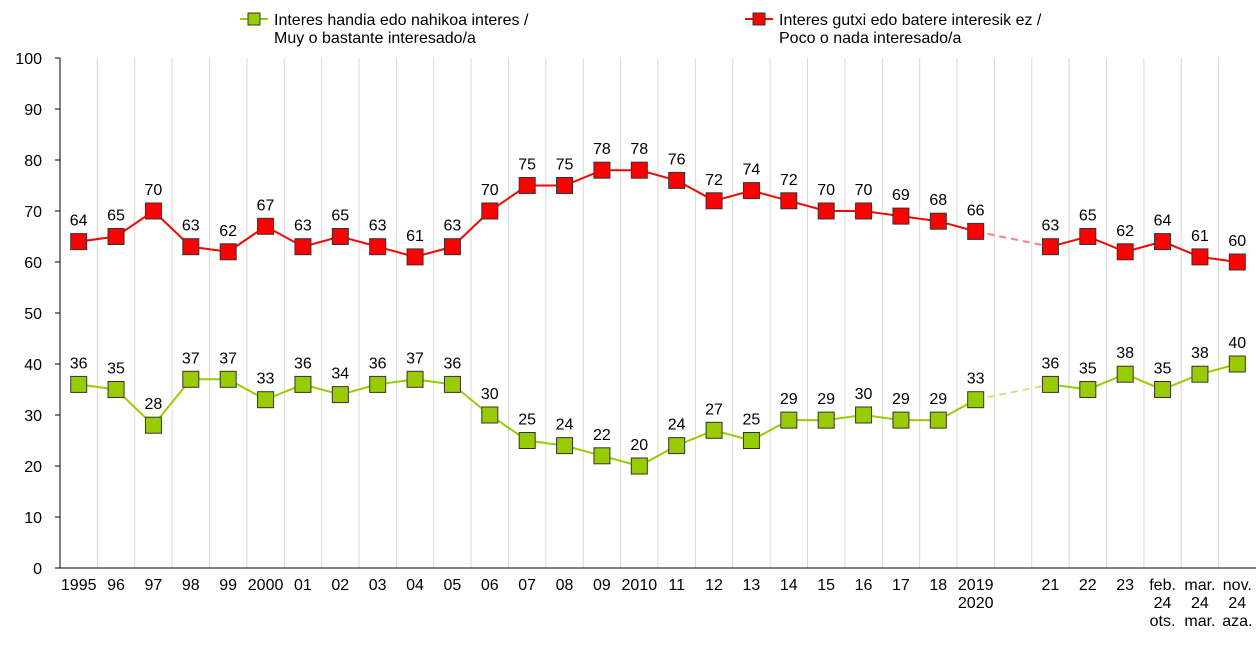 The height and width of the screenshot is (647, 1258). I want to click on data-label: 40, so click(1237, 343).